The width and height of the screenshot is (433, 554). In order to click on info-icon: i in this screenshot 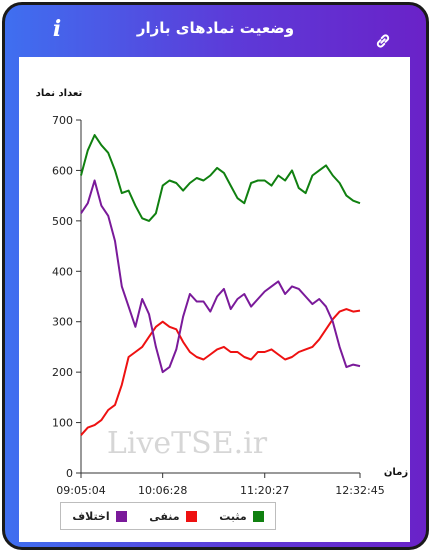, I will do `click(57, 29)`.